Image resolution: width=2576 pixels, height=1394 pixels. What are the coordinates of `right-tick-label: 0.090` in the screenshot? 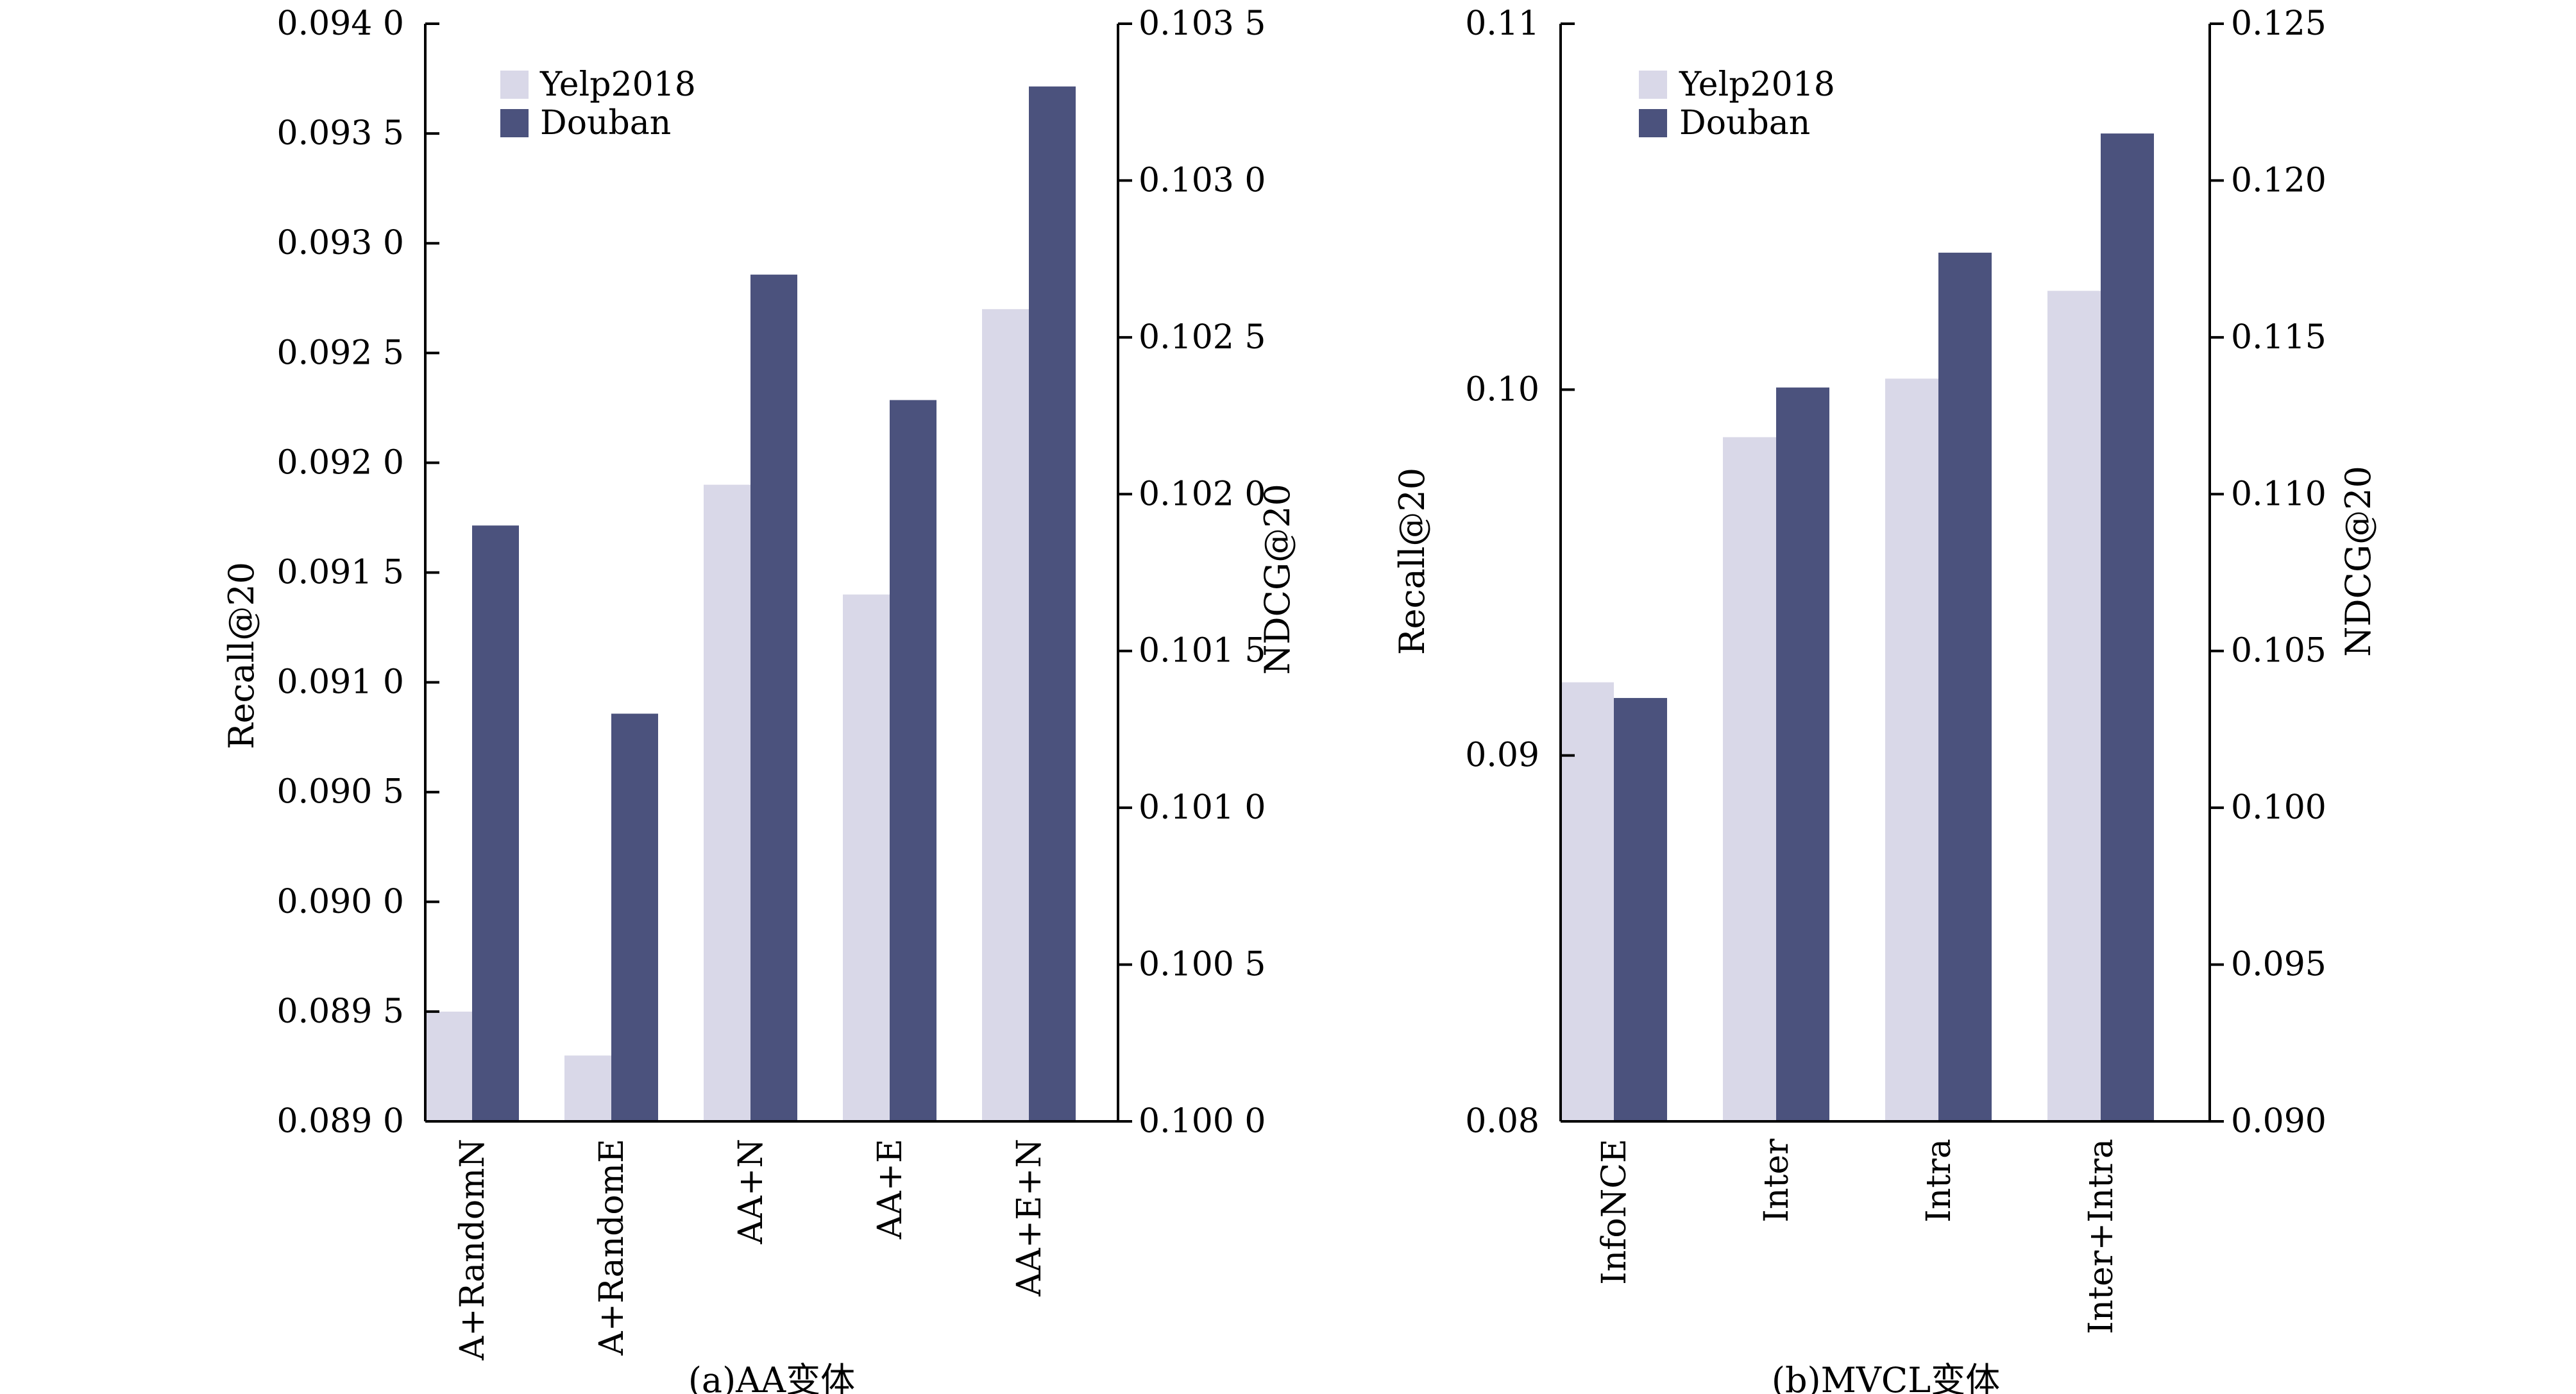 It's located at (2278, 1121).